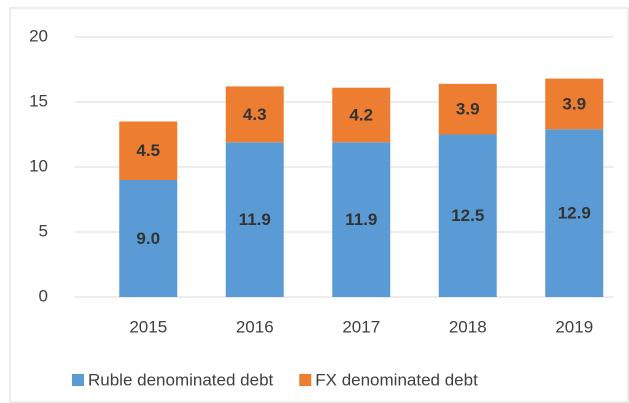 The height and width of the screenshot is (403, 629). What do you see at coordinates (38, 100) in the screenshot?
I see `y-tick-label: 15` at bounding box center [38, 100].